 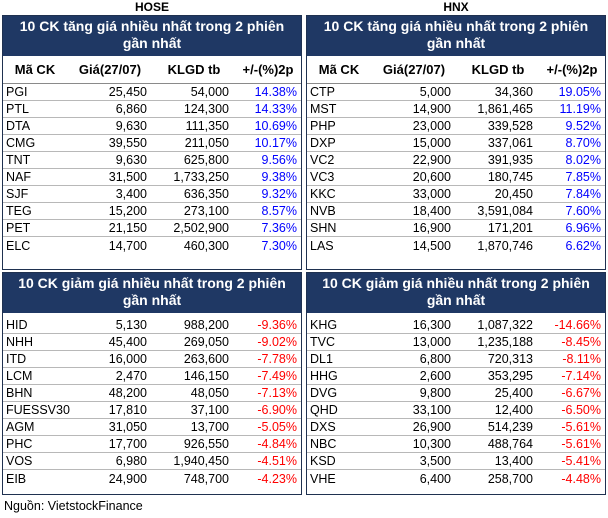 I want to click on stock-symbol: KKC, so click(x=323, y=194).